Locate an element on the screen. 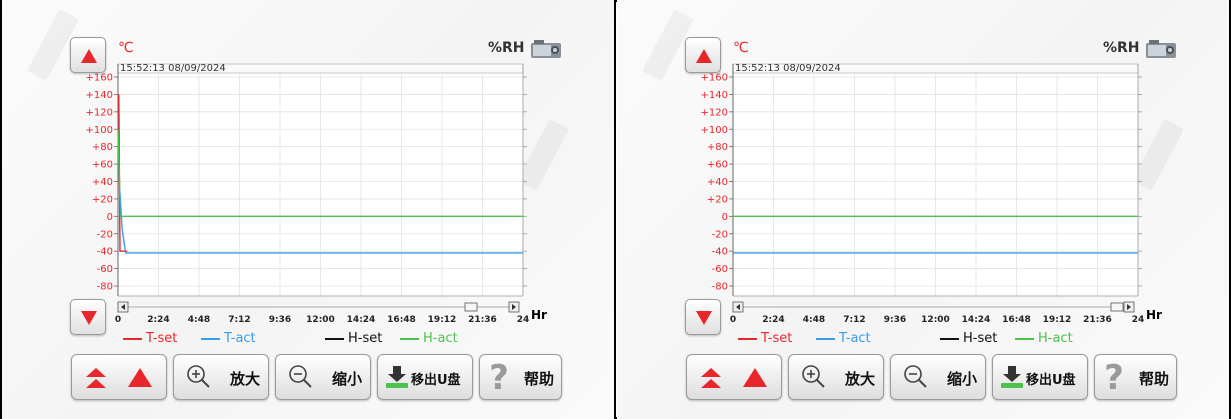 This screenshot has width=1231, height=419. x-tick-label: 0 is located at coordinates (733, 320).